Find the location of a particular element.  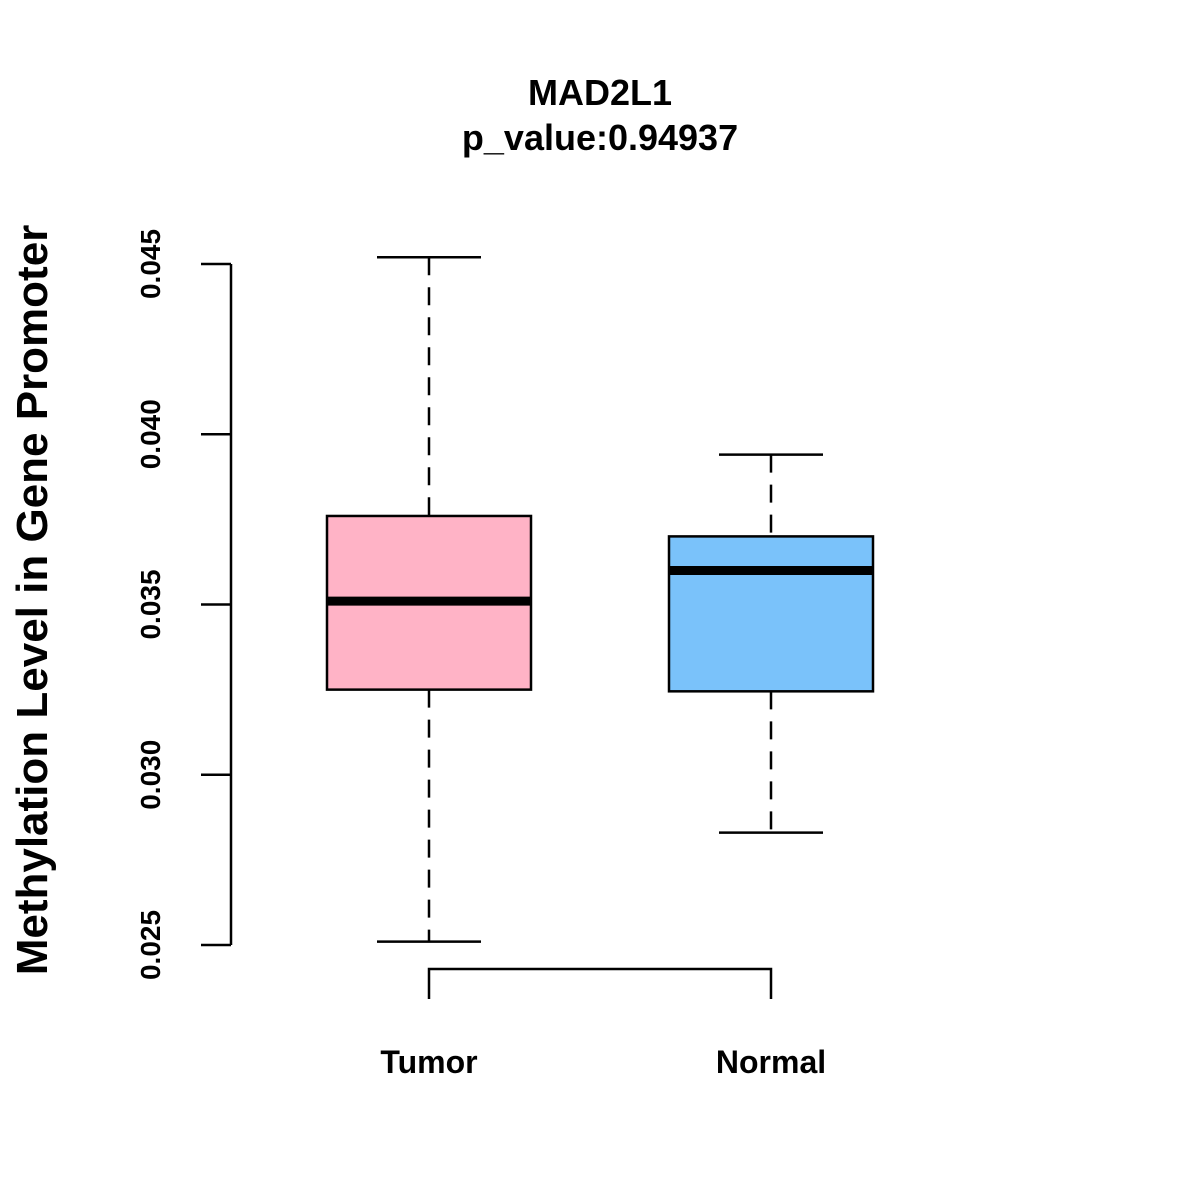

chart-subtitle: p_value:0.94937 is located at coordinates (600, 137).